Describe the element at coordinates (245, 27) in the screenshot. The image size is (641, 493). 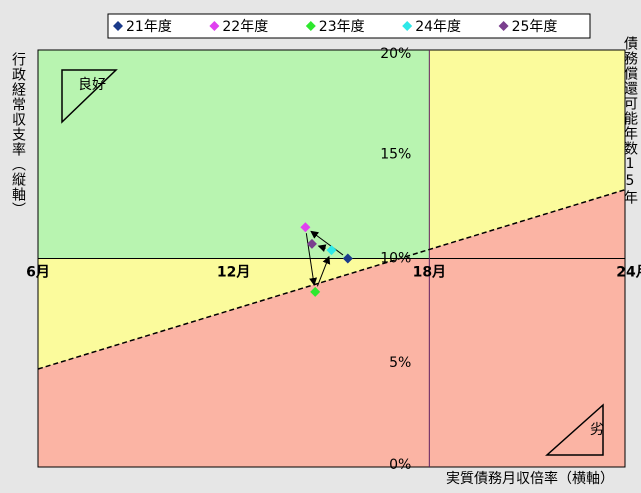
I see `legend-label: 22年度` at that location.